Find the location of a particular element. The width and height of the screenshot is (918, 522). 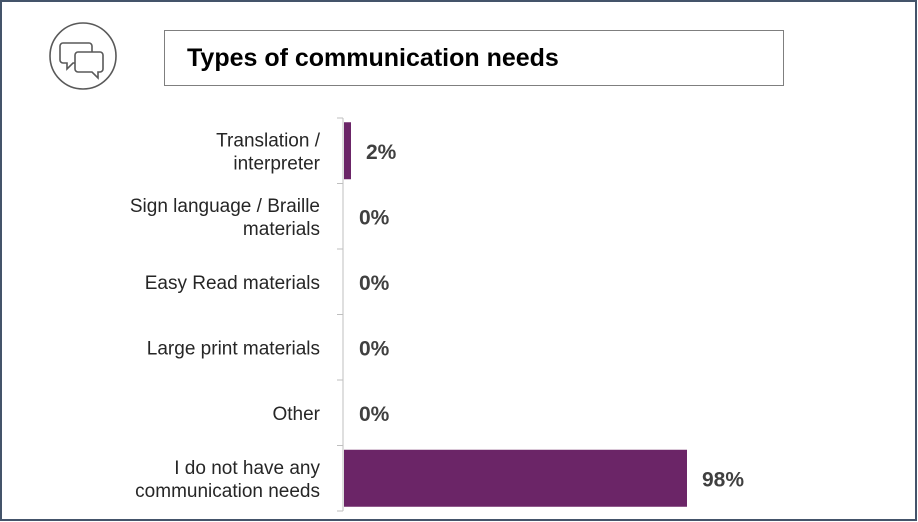

category-label: I do not have any communication needs is located at coordinates (227, 480).